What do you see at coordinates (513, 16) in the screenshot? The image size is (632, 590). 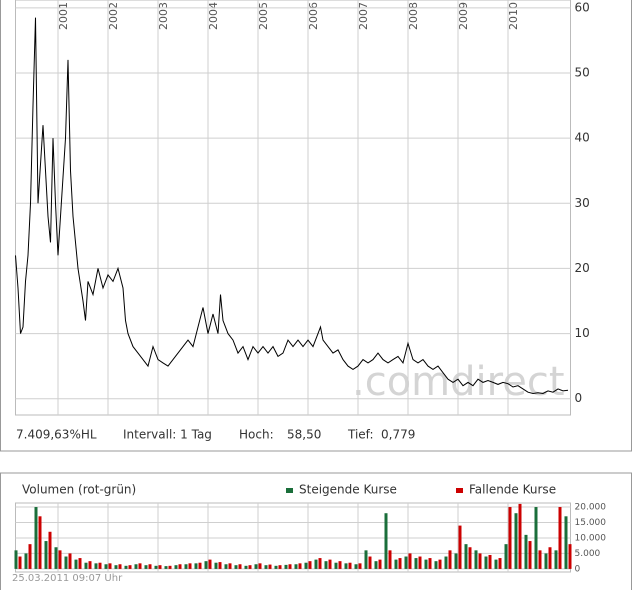 I see `x-tick-label: 2010` at bounding box center [513, 16].